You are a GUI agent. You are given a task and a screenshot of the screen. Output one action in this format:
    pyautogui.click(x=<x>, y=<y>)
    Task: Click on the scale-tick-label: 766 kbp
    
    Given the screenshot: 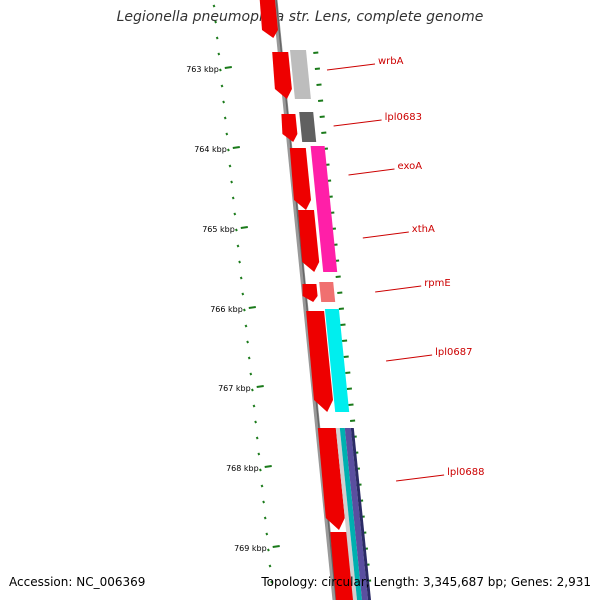 What is the action you would take?
    pyautogui.click(x=226, y=309)
    